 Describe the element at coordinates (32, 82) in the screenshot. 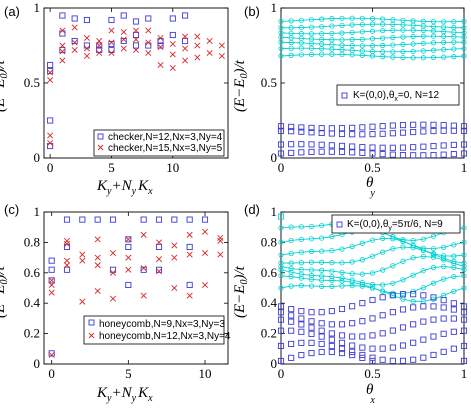

I see `y-tick-label: 0.5` at that location.